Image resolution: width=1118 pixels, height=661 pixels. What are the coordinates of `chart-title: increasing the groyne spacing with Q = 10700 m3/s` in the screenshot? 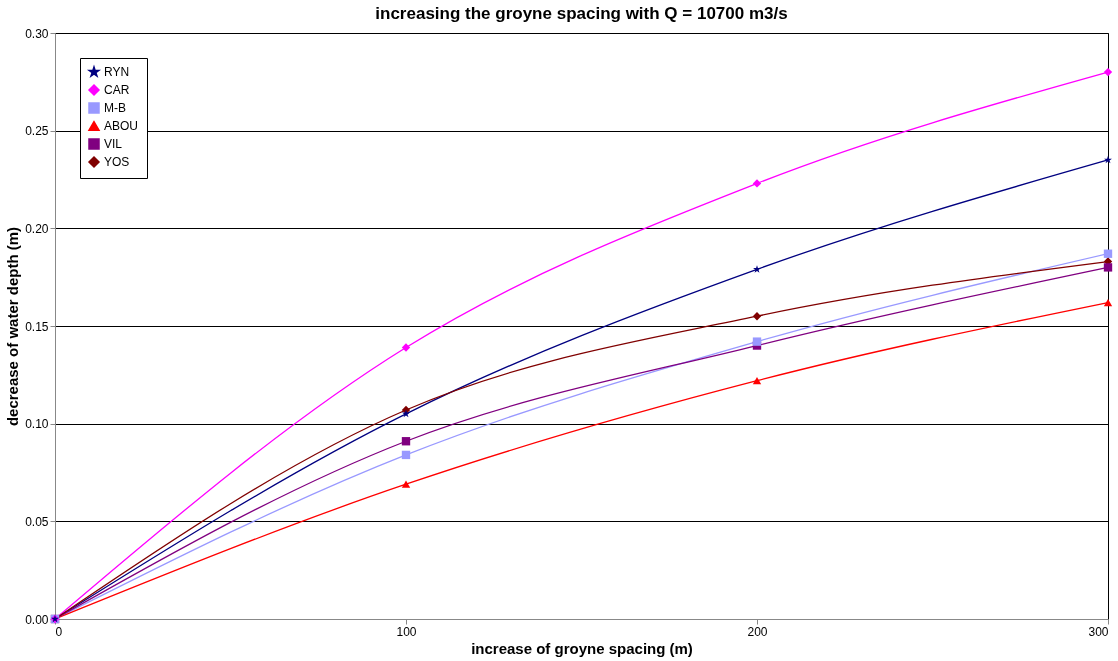 It's located at (581, 13).